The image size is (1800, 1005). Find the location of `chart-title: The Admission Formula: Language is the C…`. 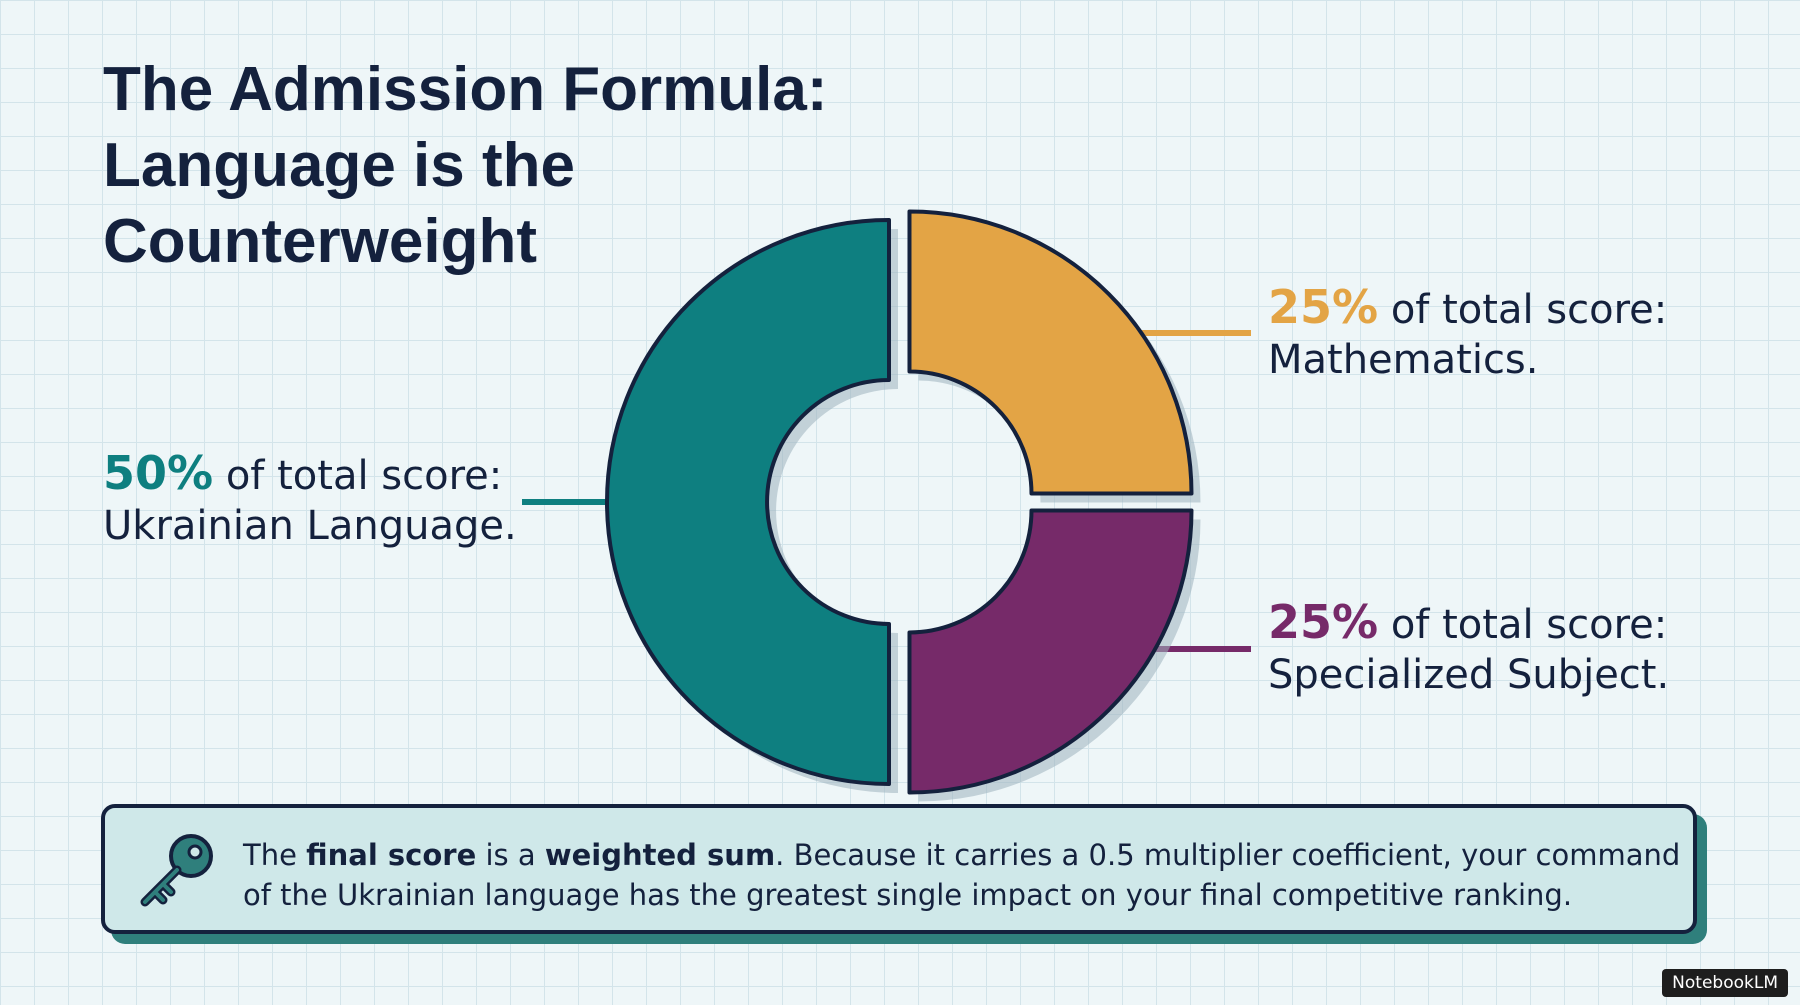

chart-title: The Admission Formula: Language is the C… is located at coordinates (465, 165).